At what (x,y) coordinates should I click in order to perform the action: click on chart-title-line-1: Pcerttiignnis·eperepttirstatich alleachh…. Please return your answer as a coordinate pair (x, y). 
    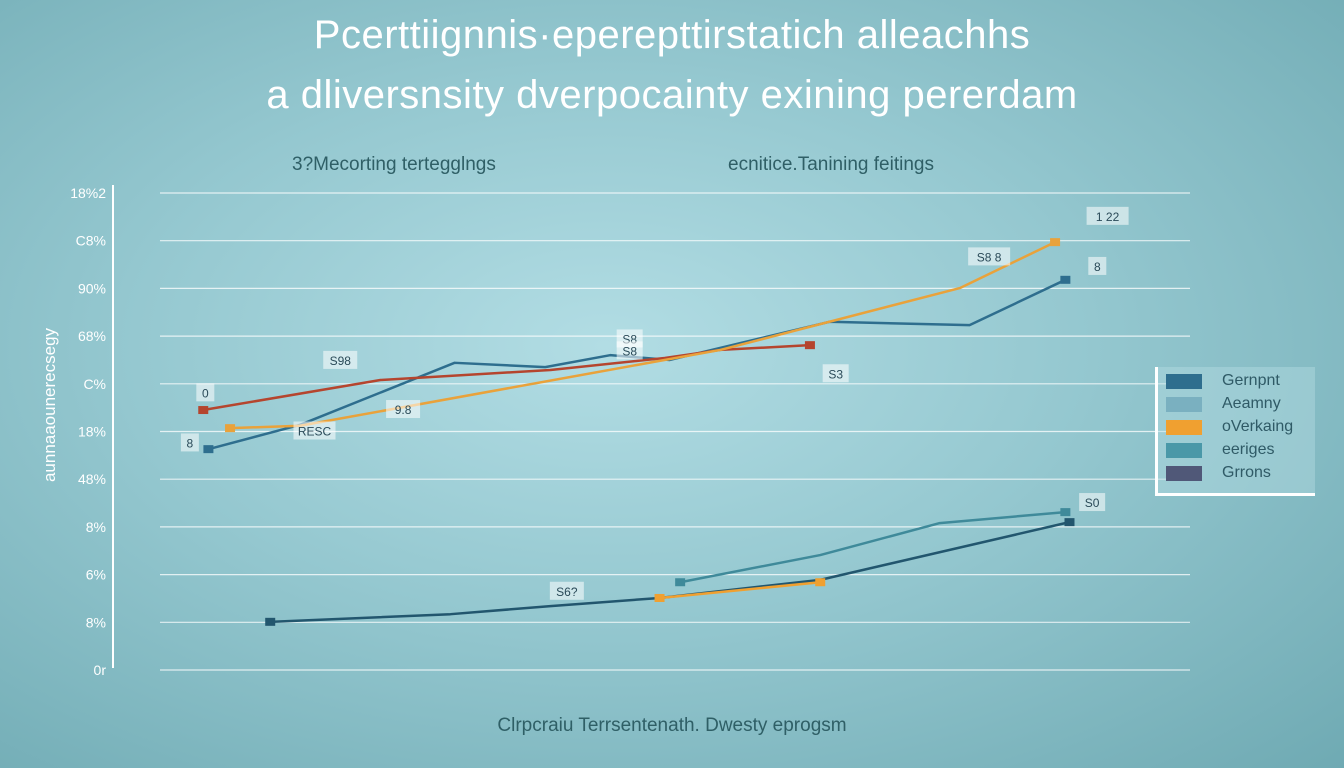
    Looking at the image, I should click on (672, 35).